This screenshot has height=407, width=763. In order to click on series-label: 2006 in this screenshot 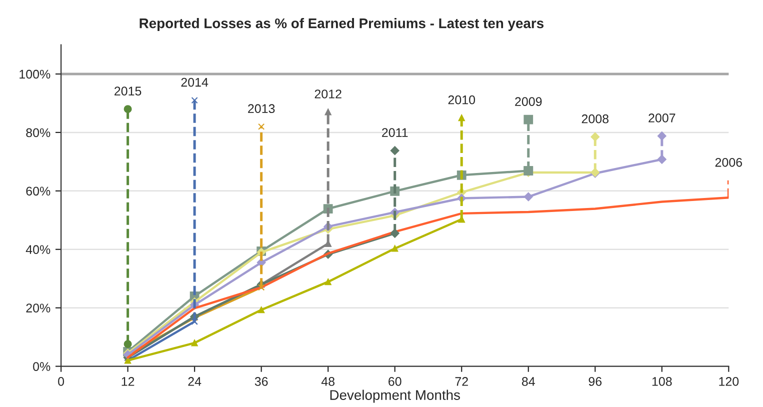, I will do `click(728, 162)`.